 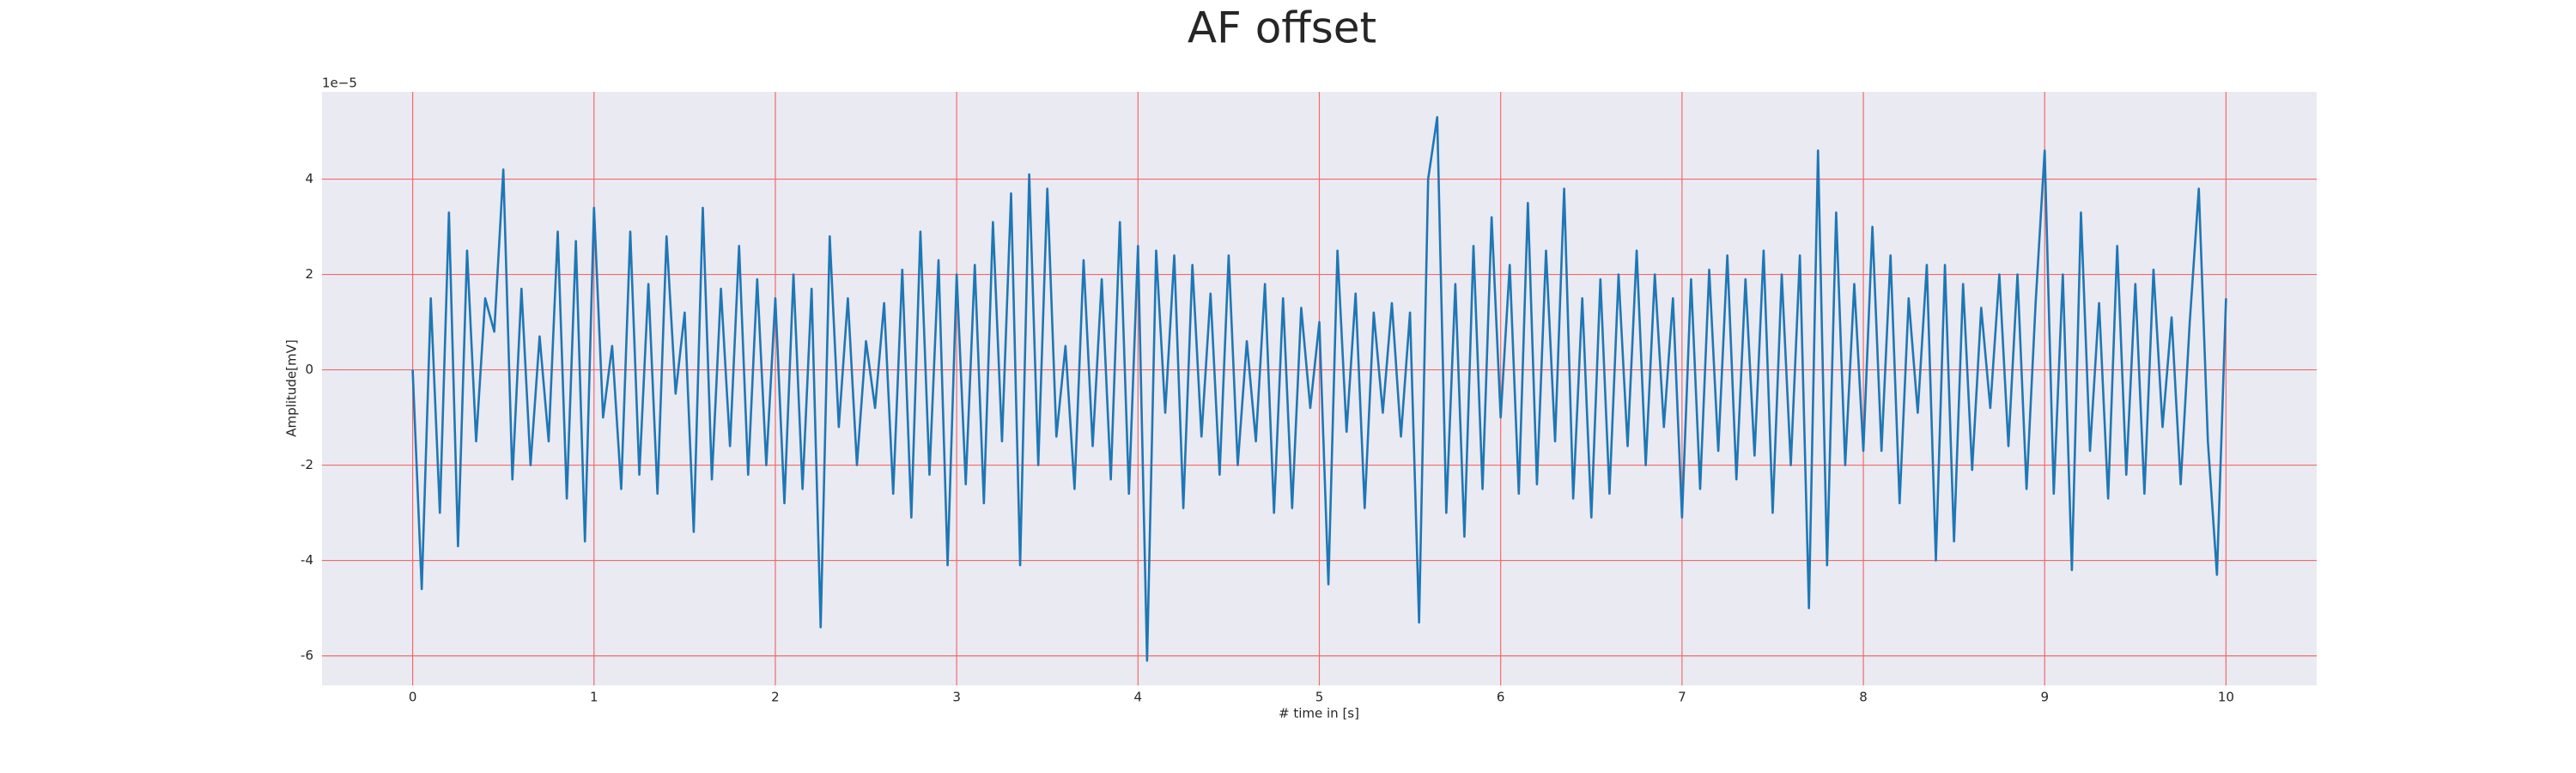 What do you see at coordinates (1319, 697) in the screenshot?
I see `x-tick-label: 5` at bounding box center [1319, 697].